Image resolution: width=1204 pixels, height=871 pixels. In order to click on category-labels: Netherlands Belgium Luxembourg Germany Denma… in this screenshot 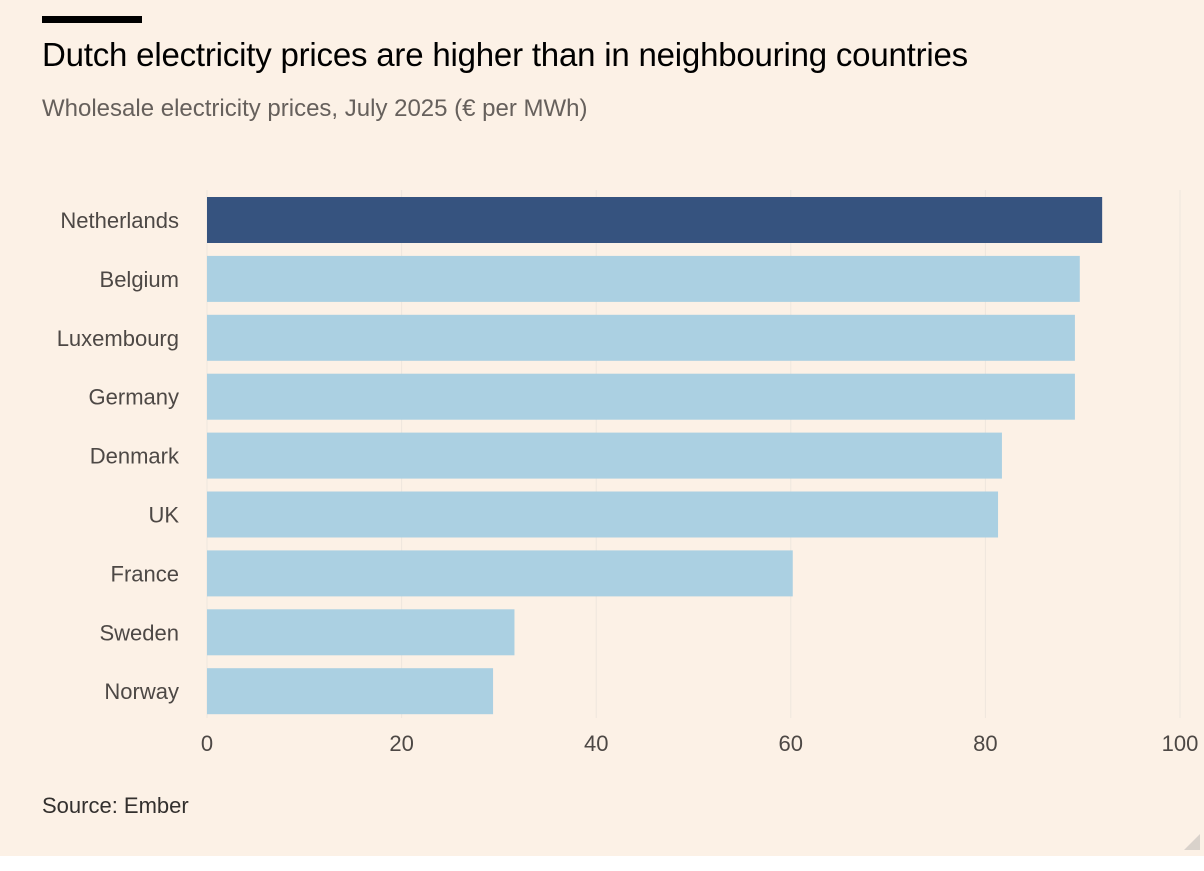, I will do `click(118, 456)`.